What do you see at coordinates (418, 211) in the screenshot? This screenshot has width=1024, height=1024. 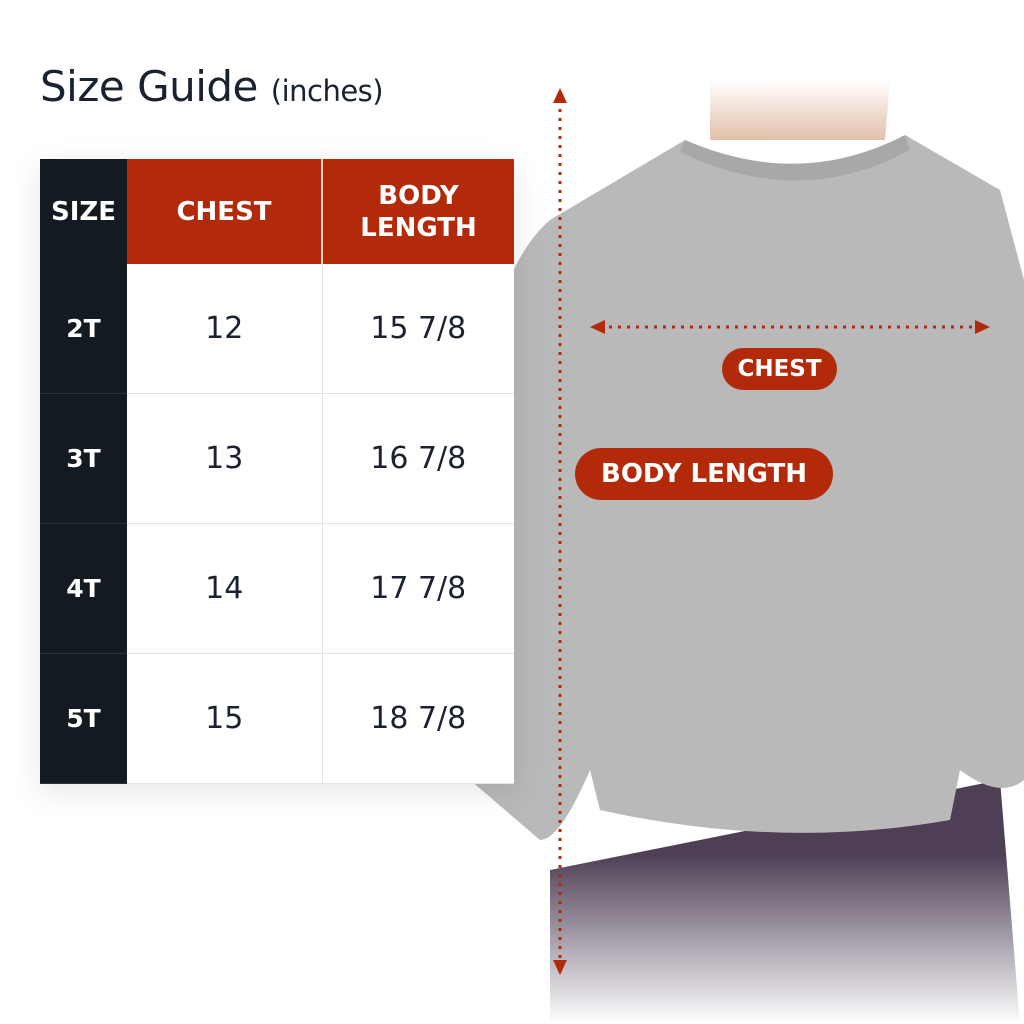 I see `header-body-length: BODY LENGTH` at bounding box center [418, 211].